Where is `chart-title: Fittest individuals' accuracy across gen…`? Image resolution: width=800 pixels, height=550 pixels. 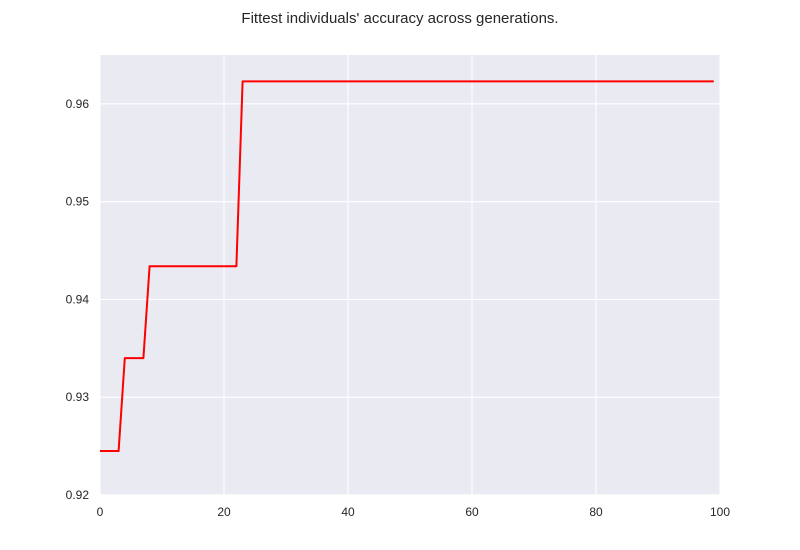
chart-title: Fittest individuals' accuracy across gen… is located at coordinates (399, 18).